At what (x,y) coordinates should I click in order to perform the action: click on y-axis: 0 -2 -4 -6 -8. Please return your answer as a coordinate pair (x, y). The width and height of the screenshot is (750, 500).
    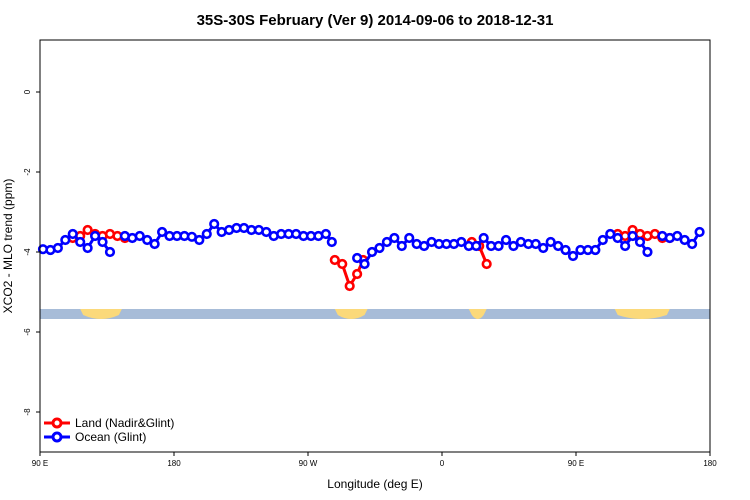
    Looking at the image, I should click on (31, 252).